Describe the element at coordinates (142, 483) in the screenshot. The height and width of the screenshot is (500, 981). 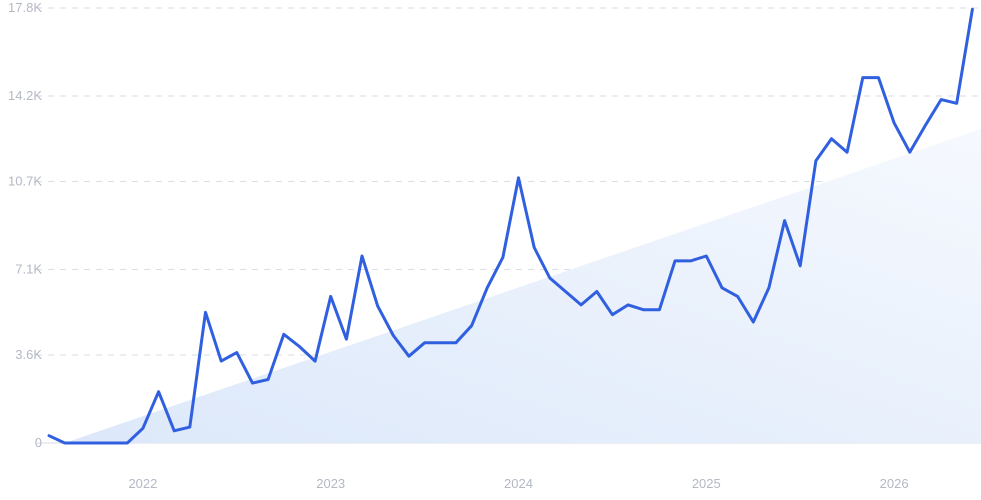
I see `x-tick-label: 2022` at that location.